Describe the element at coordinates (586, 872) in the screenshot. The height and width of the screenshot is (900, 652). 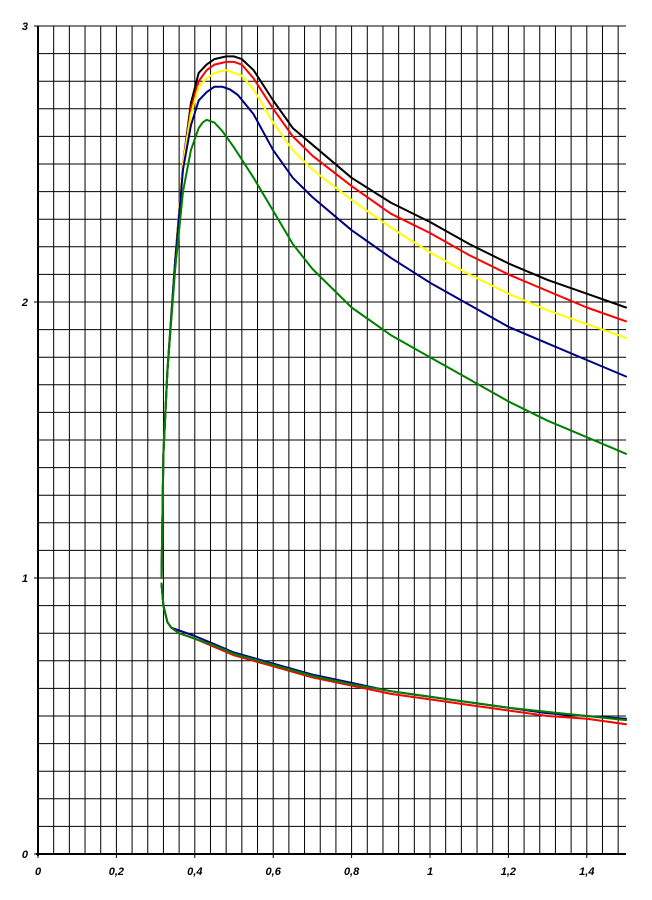
I see `x-tick-label: 1,4` at that location.